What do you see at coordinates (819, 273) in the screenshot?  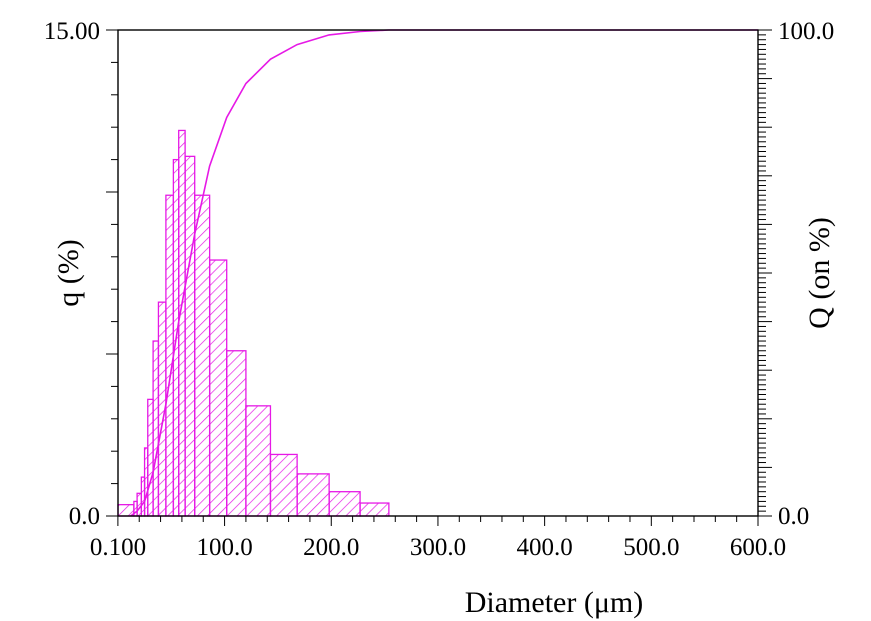 I see `y-right-axis-label: Q (on %)` at bounding box center [819, 273].